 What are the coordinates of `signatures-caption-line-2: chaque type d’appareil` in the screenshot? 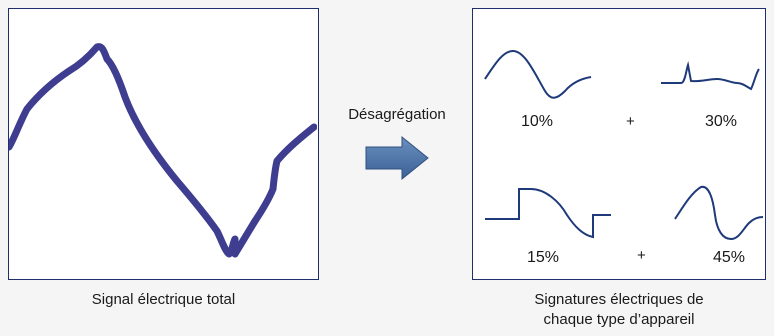 It's located at (619, 319).